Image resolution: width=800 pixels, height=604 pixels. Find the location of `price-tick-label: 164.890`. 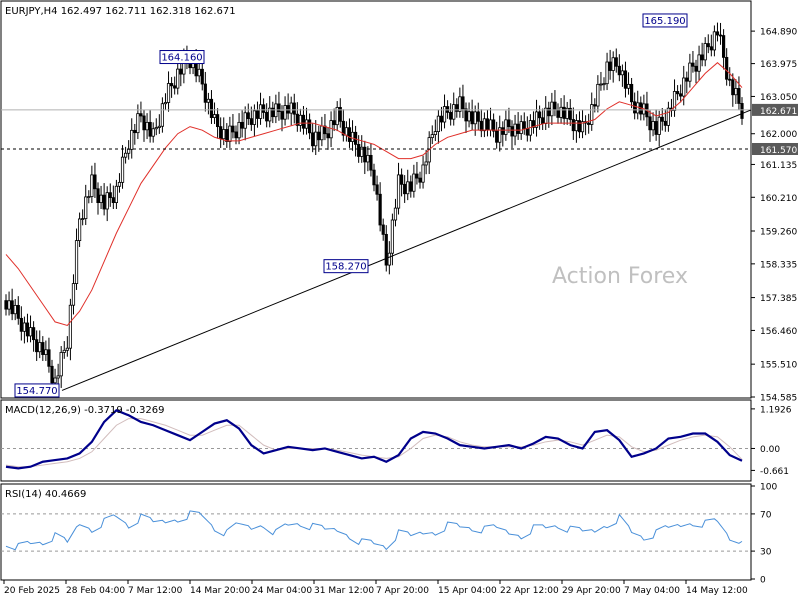

price-tick-label: 164.890 is located at coordinates (778, 33).